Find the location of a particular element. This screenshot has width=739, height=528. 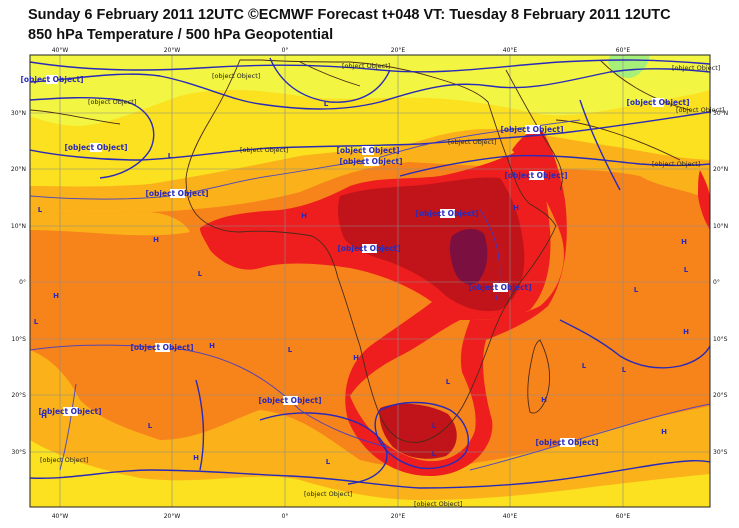

lat-tick-right: 30°N is located at coordinates (720, 113).